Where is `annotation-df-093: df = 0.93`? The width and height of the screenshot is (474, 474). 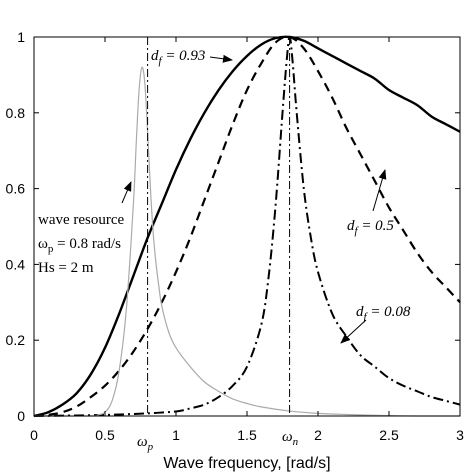
annotation-df-093: df = 0.93 is located at coordinates (178, 57).